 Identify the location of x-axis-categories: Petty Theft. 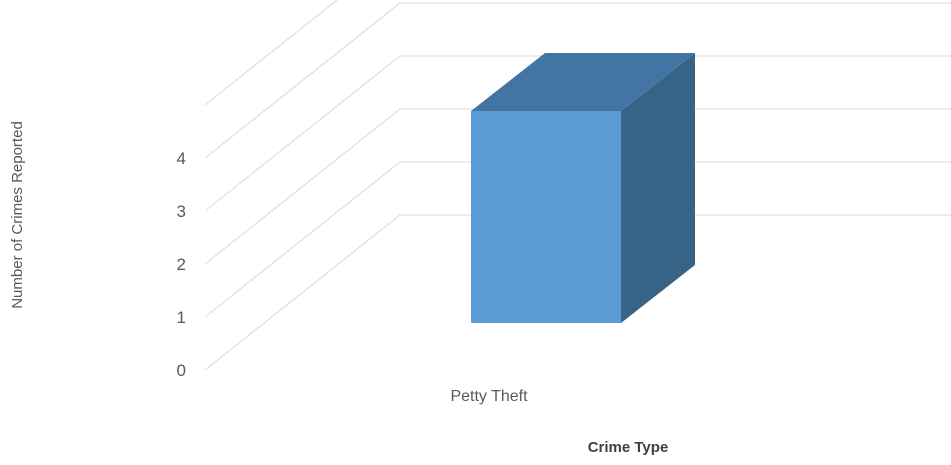
(489, 396).